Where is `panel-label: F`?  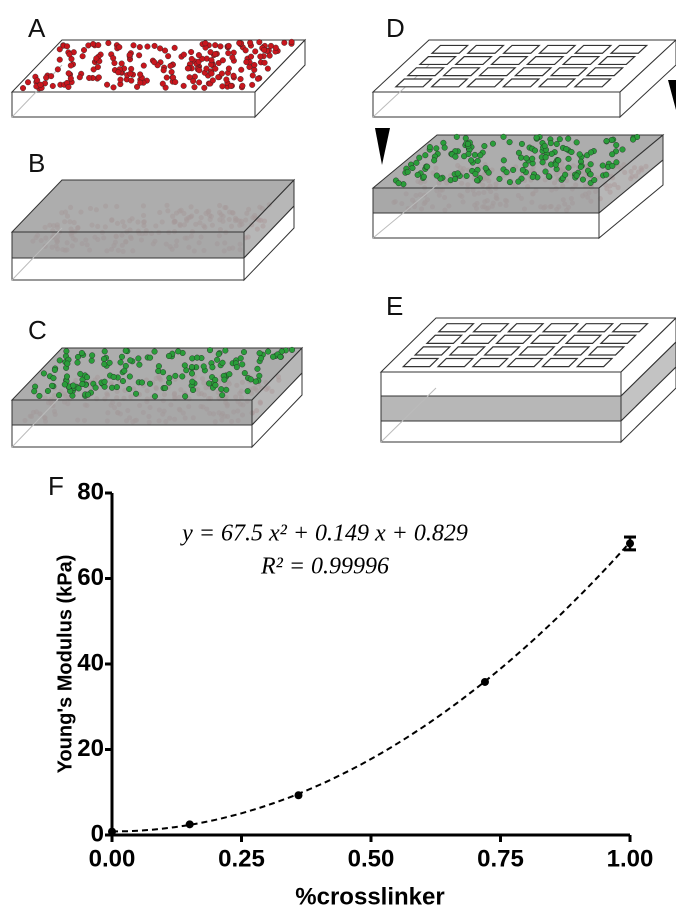
panel-label: F is located at coordinates (56, 486).